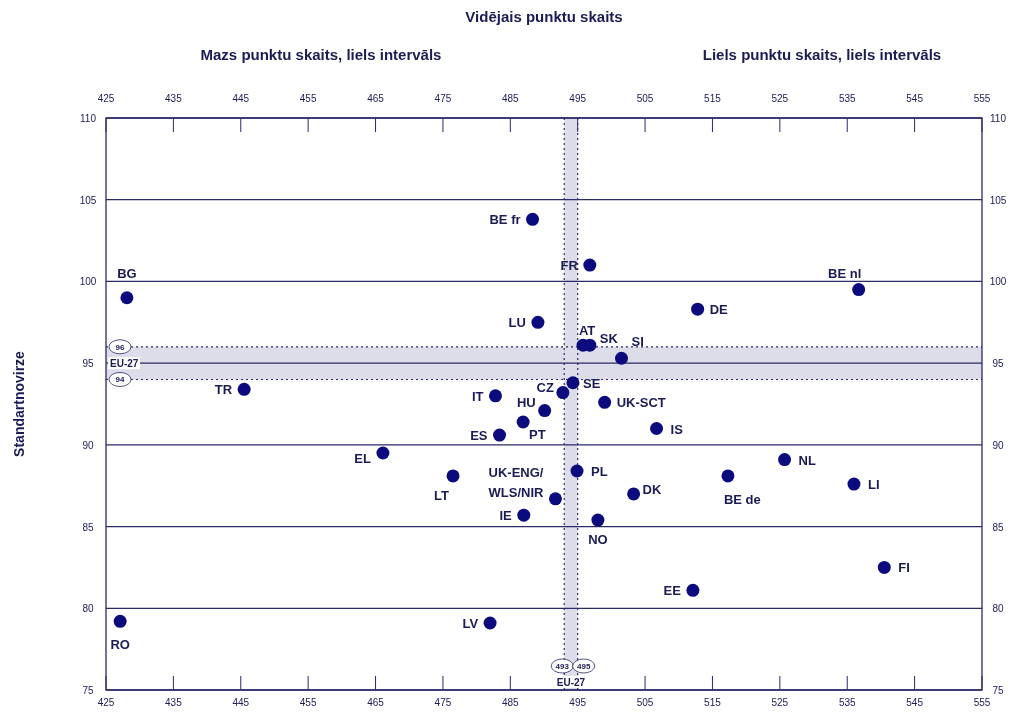 The height and width of the screenshot is (728, 1022). I want to click on y-tick-label: 75, so click(88, 690).